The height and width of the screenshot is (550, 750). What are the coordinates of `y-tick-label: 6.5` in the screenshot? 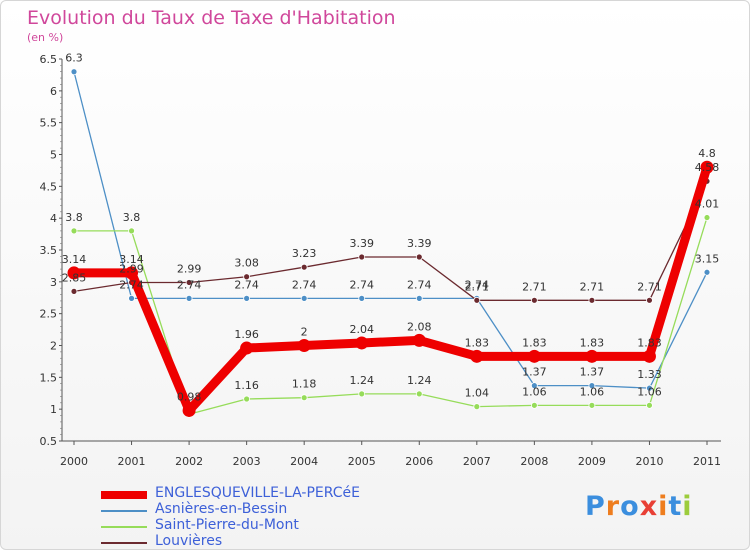 It's located at (49, 59).